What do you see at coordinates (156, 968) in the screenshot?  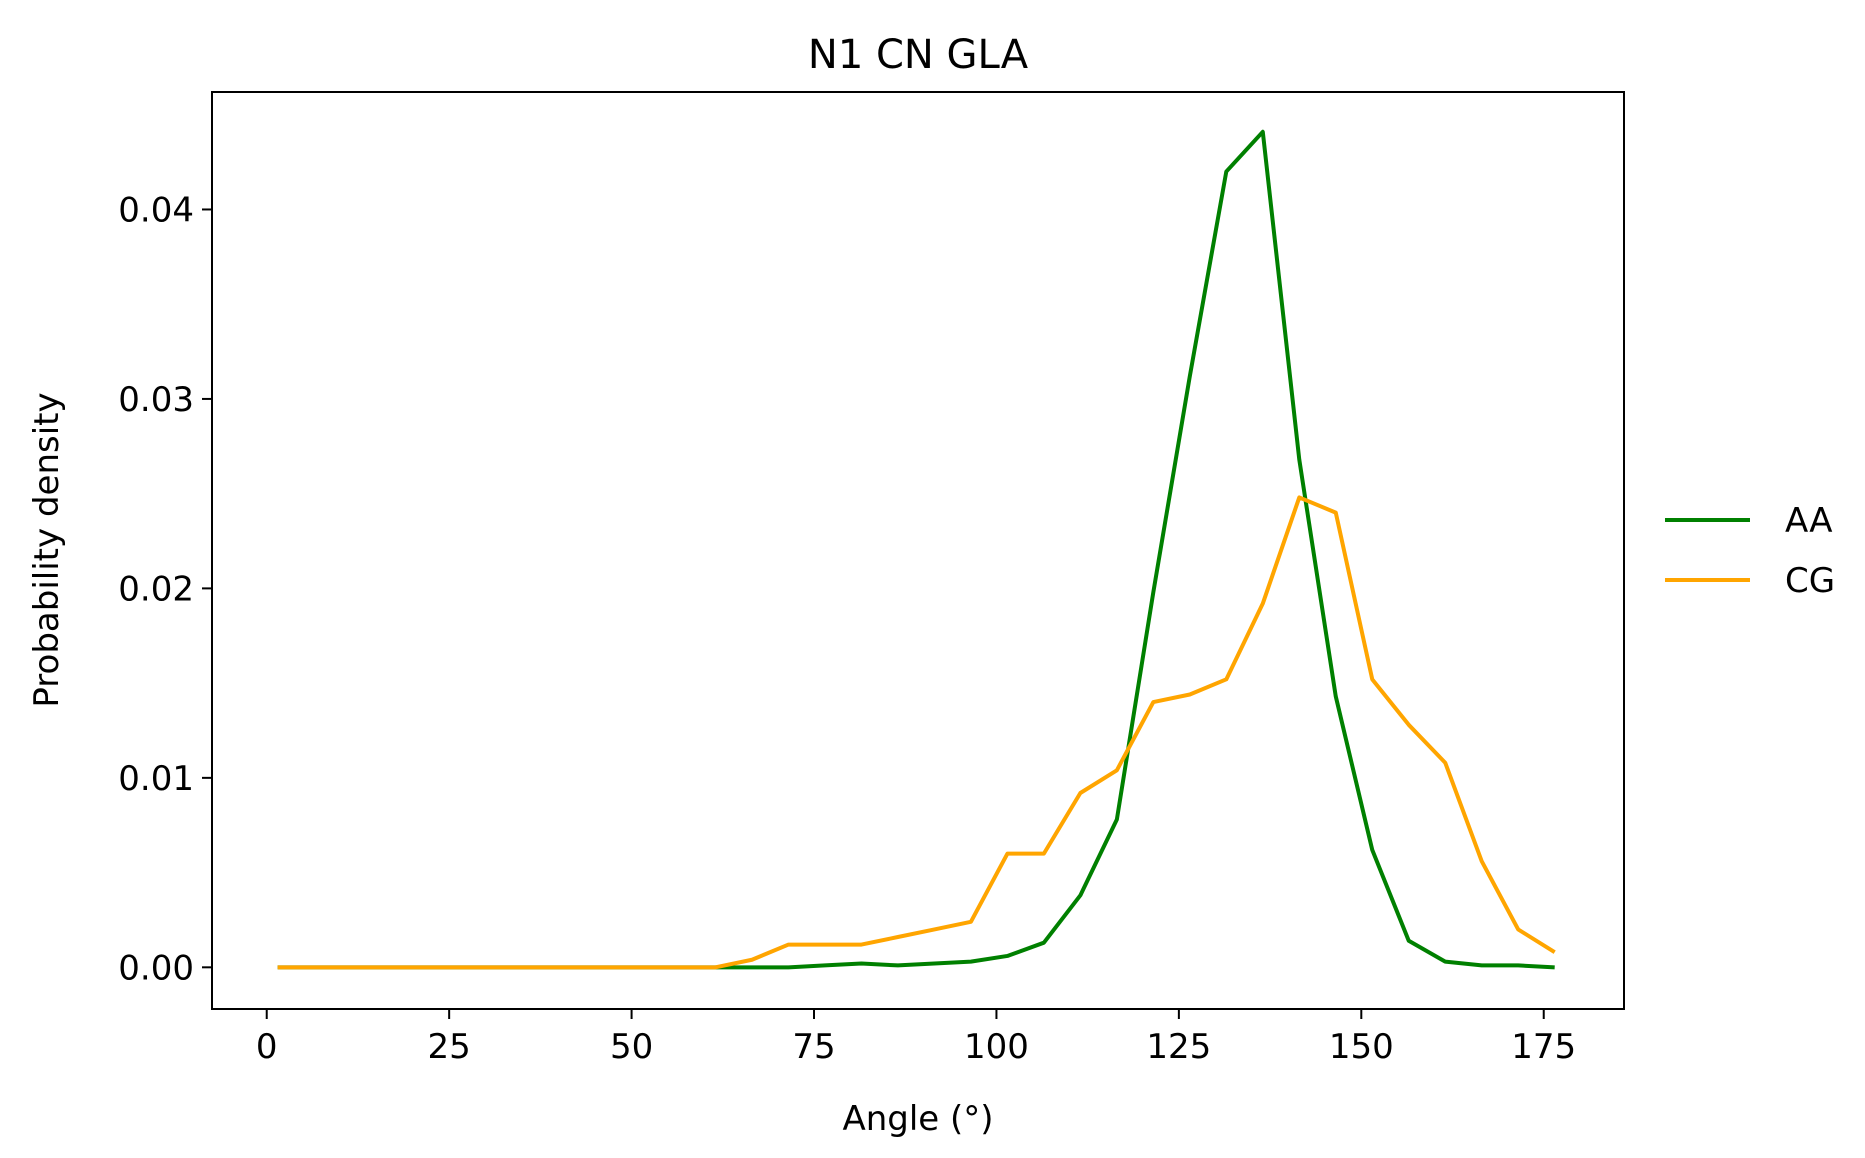 I see `y-tick-label: 0.00` at bounding box center [156, 968].